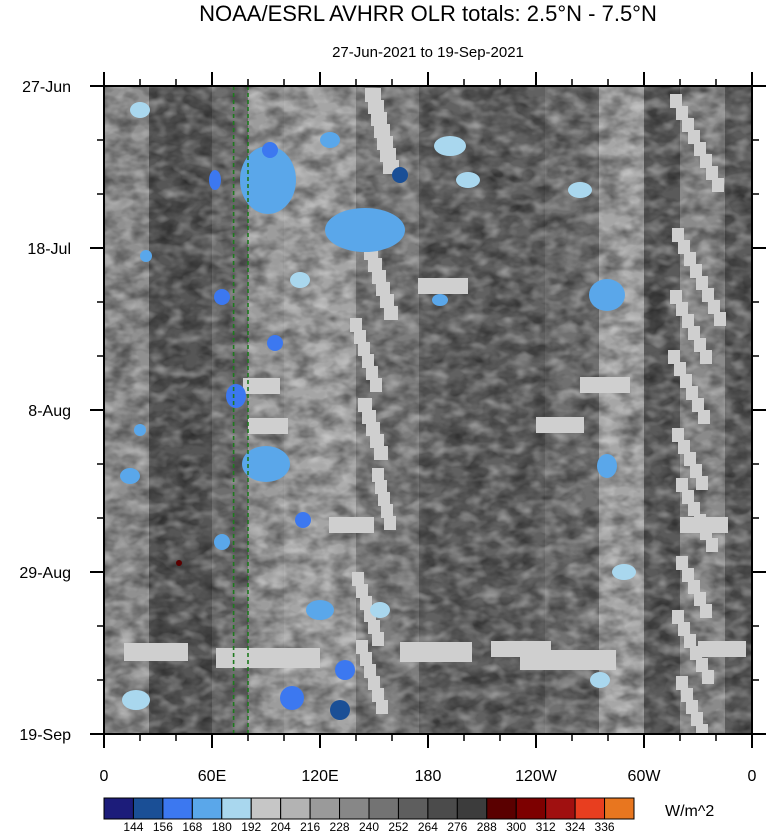 Image resolution: width=771 pixels, height=835 pixels. Describe the element at coordinates (45, 573) in the screenshot. I see `y-tick-label: 29-Aug` at that location.